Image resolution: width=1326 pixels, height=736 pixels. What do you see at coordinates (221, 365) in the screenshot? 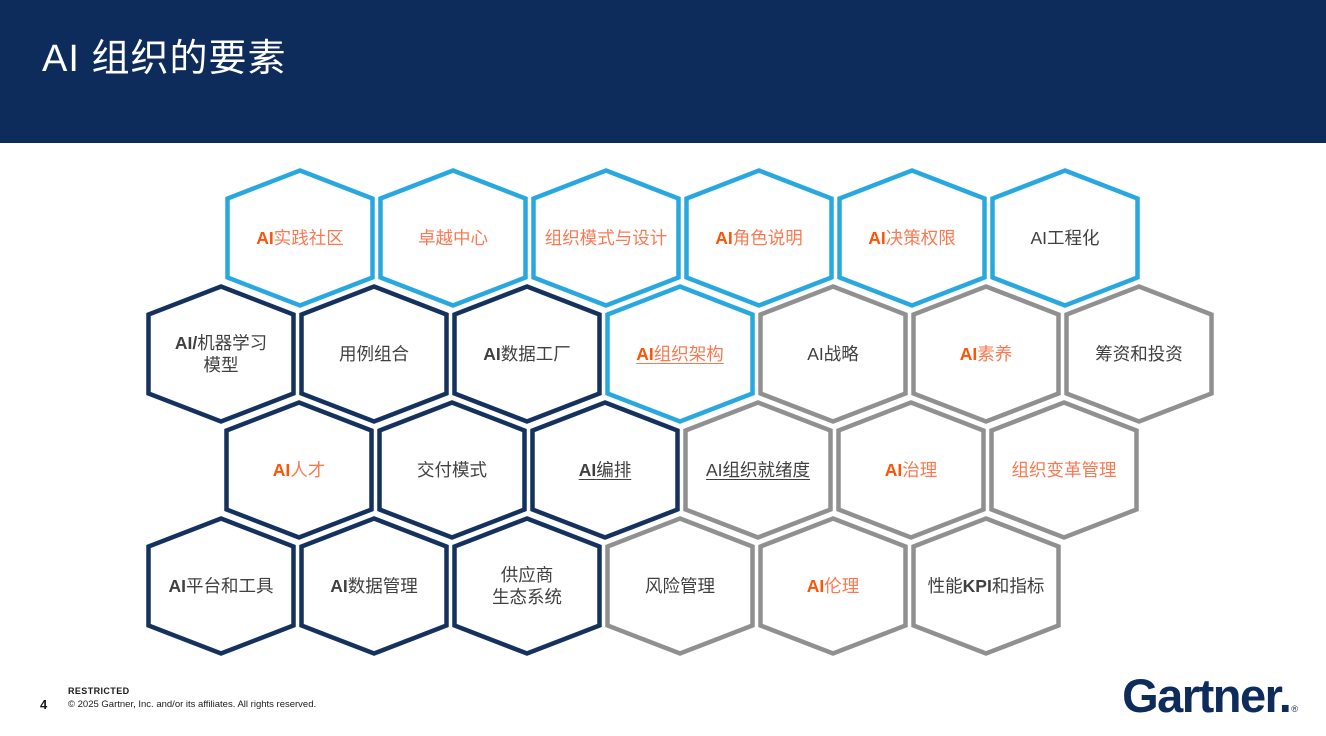
I see `hex-label-segment: 模型` at bounding box center [221, 365].